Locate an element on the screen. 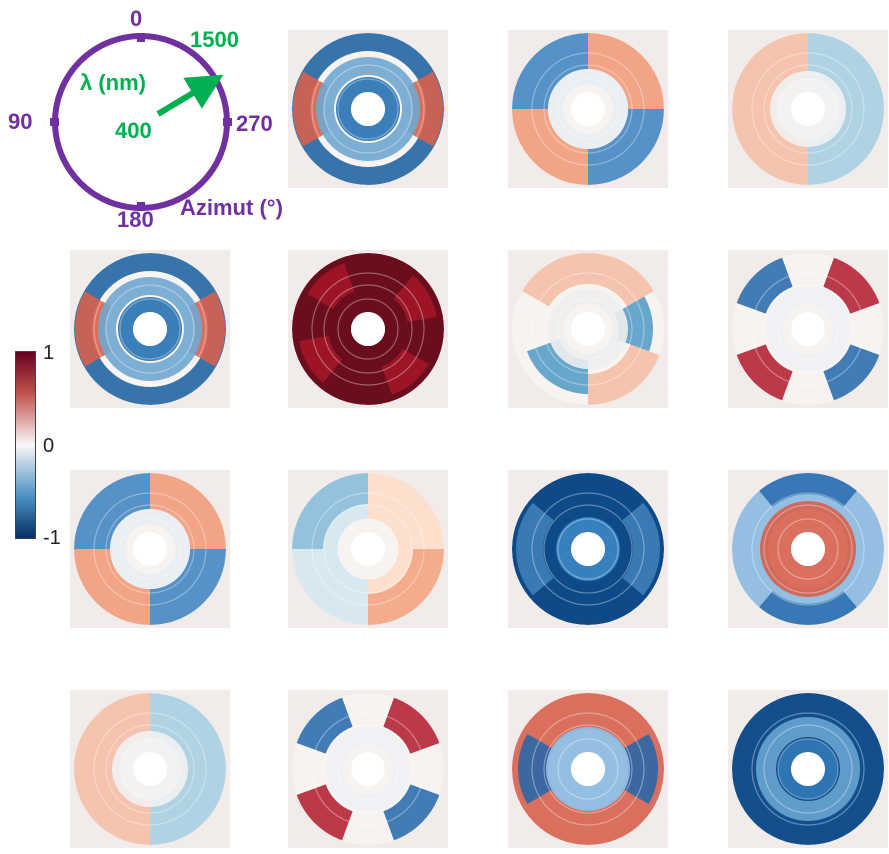  panel-r4-c2 is located at coordinates (368, 769).